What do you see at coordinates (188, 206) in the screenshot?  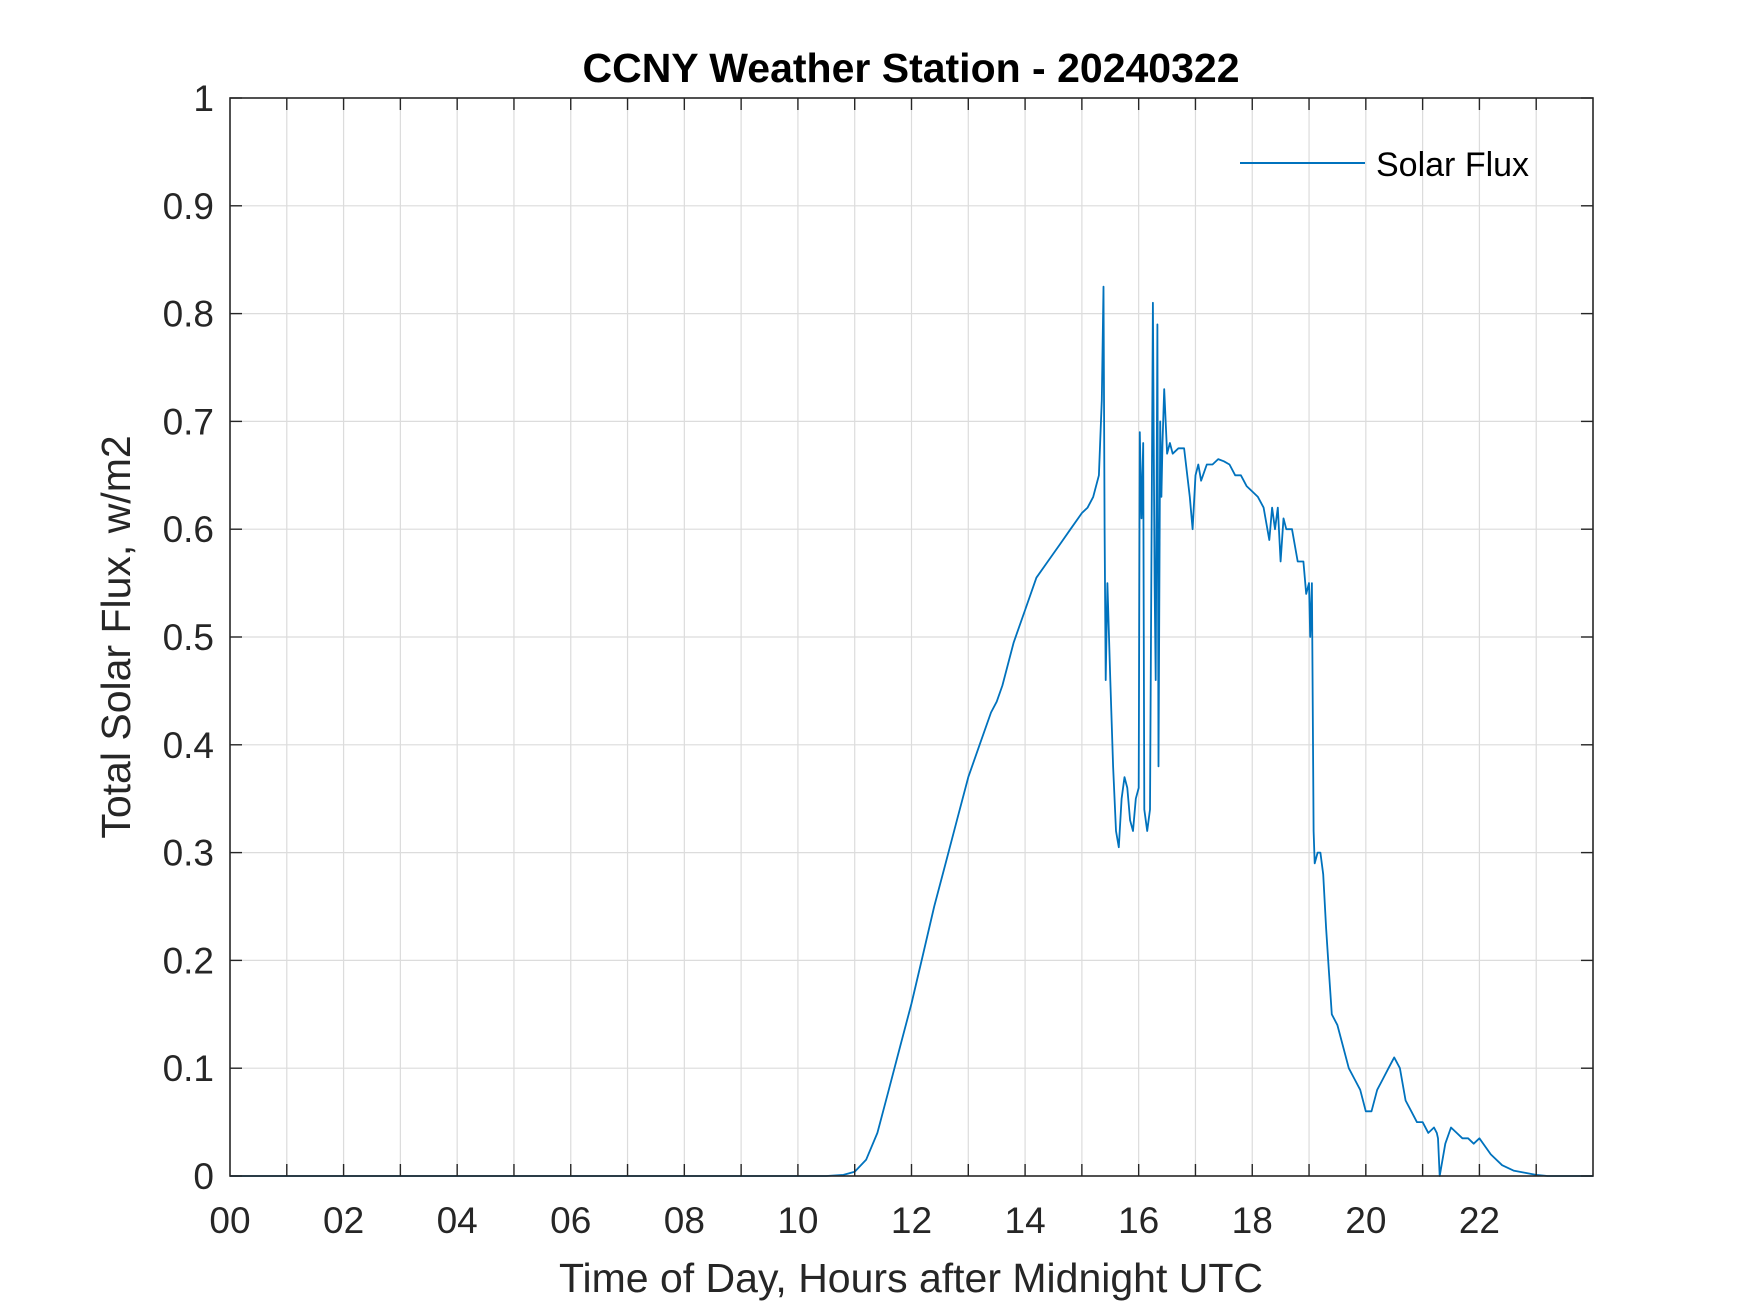 I see `y-tick-label: 0.9` at bounding box center [188, 206].